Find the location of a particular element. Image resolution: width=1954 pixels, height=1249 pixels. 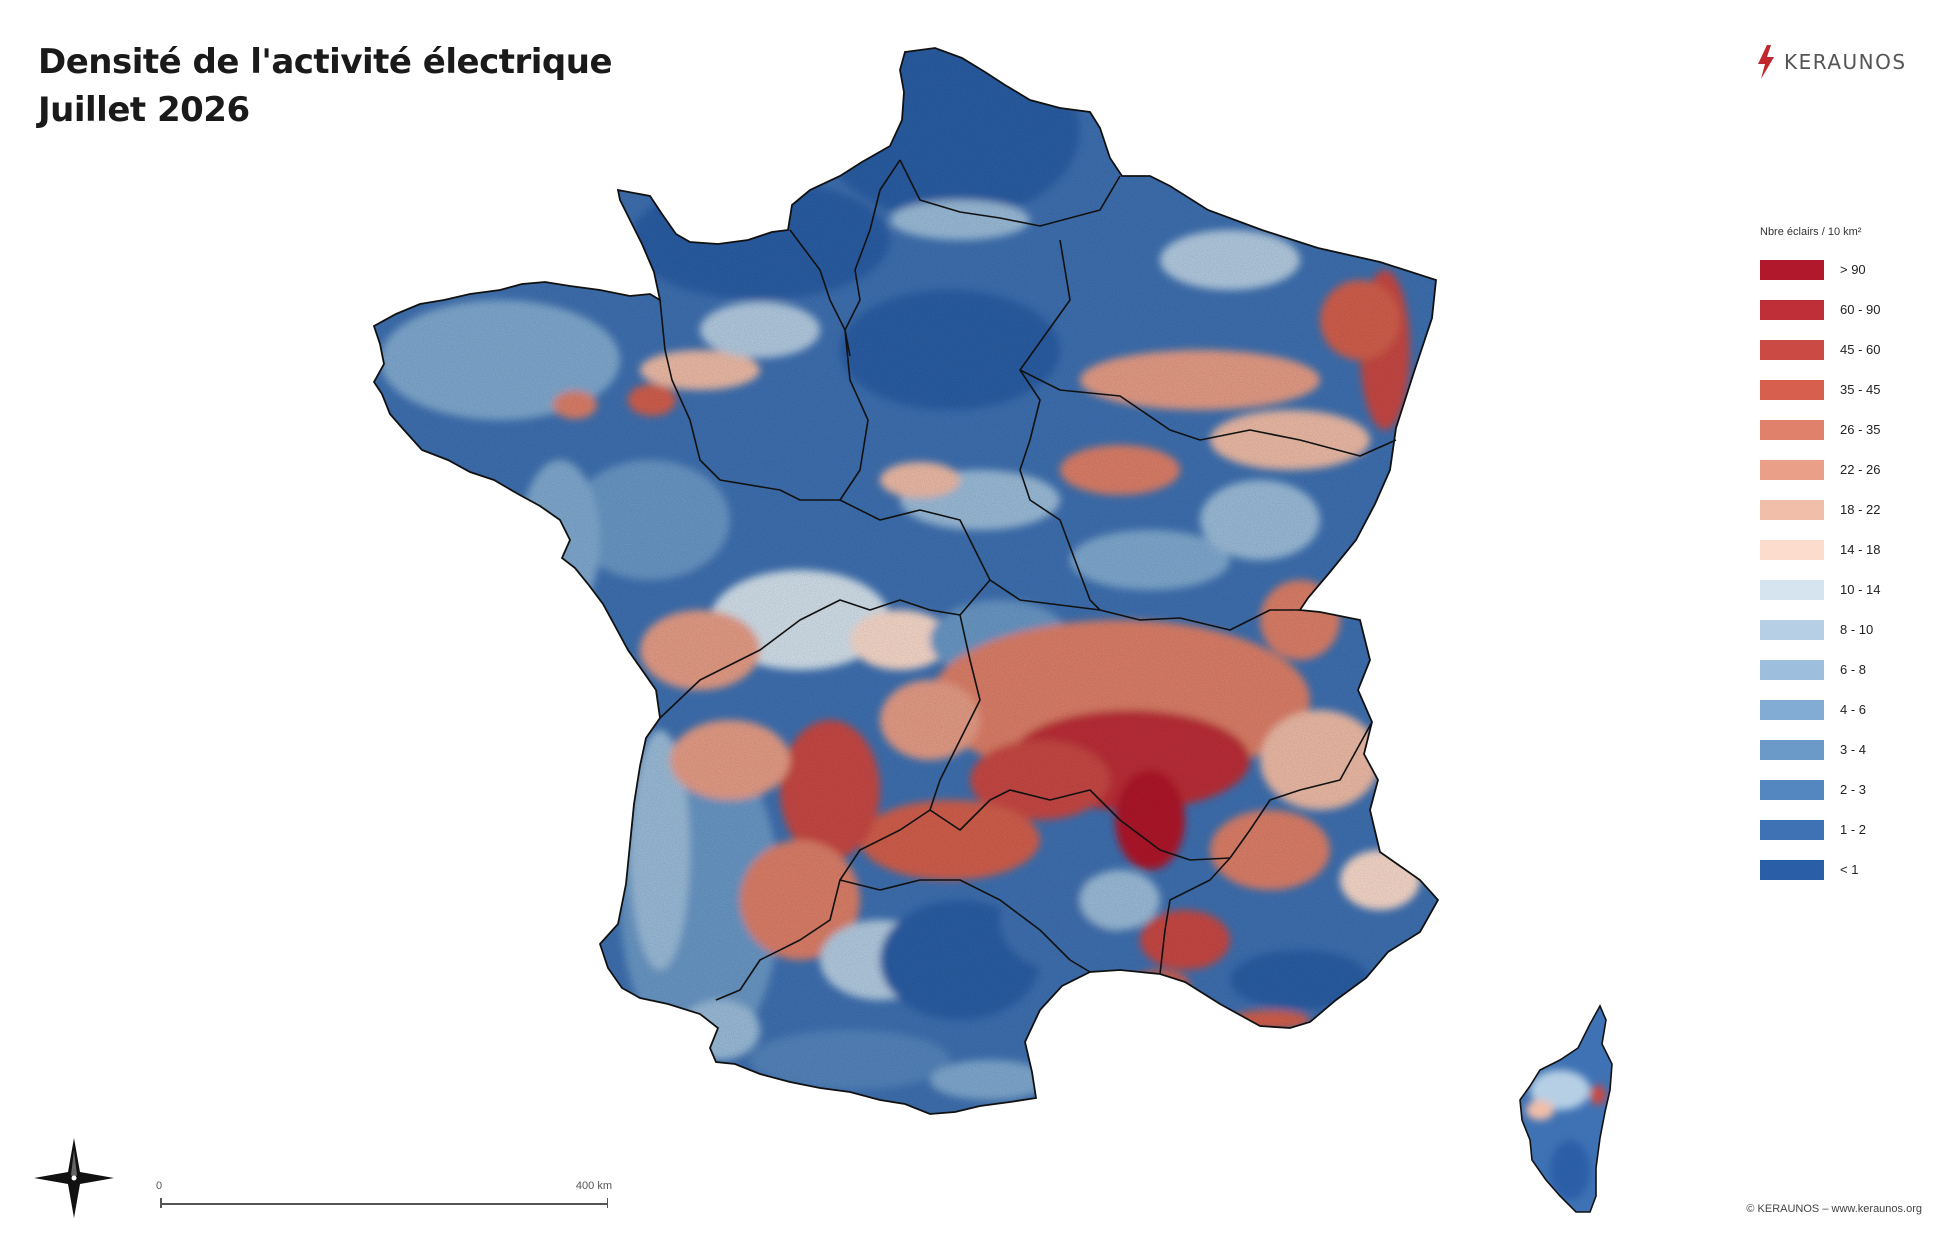

legend-label: < 1 is located at coordinates (1849, 869).